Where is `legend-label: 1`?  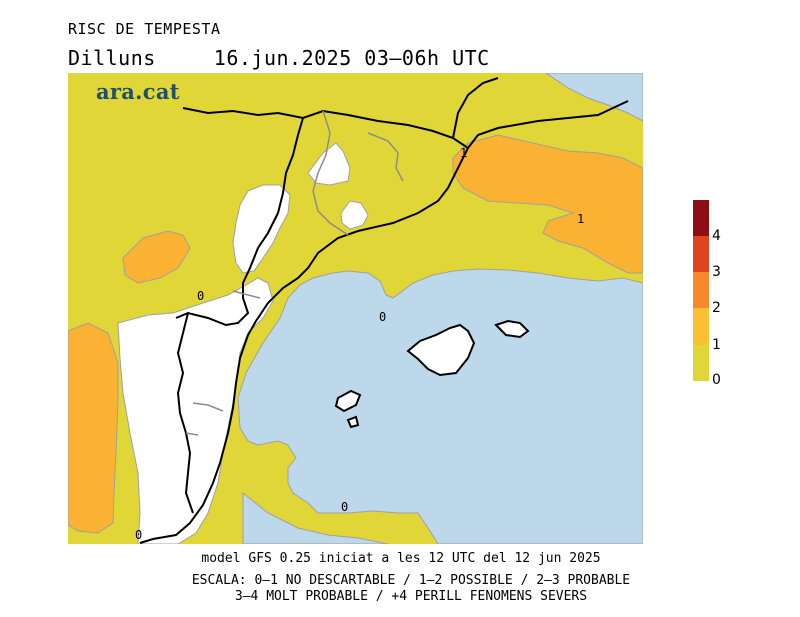
legend-label: 1 is located at coordinates (716, 345).